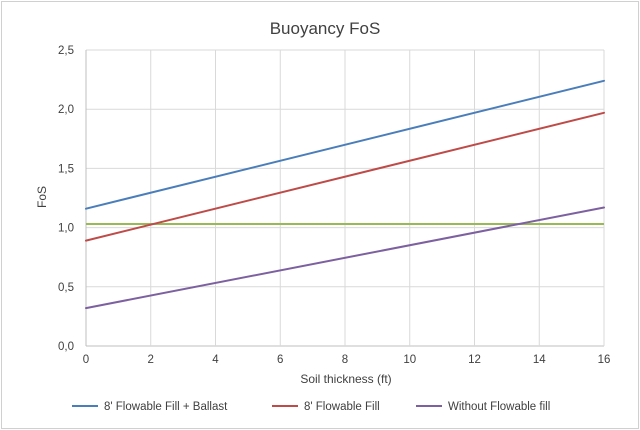  What do you see at coordinates (604, 360) in the screenshot?
I see `x-tick-label: 16` at bounding box center [604, 360].